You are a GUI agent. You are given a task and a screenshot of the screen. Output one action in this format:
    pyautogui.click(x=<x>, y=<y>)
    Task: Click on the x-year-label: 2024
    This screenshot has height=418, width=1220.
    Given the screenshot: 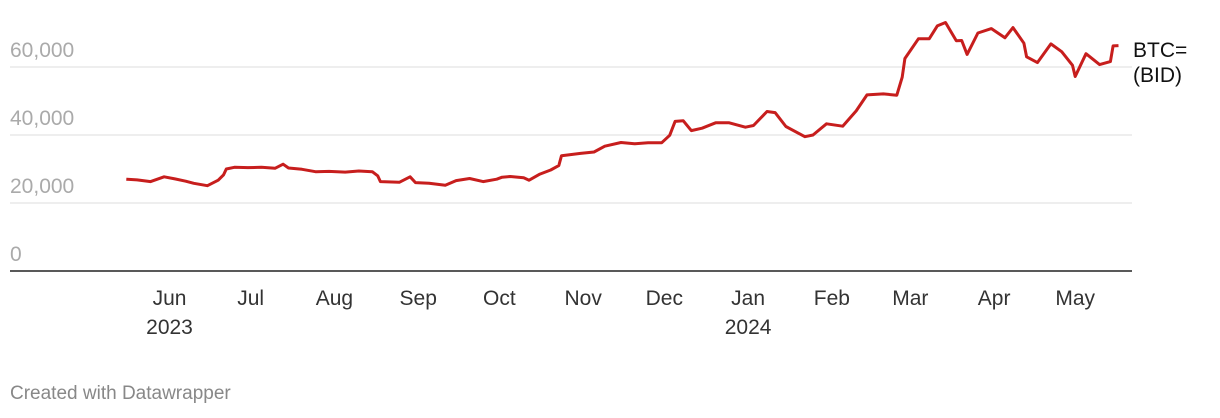 What is the action you would take?
    pyautogui.click(x=748, y=327)
    